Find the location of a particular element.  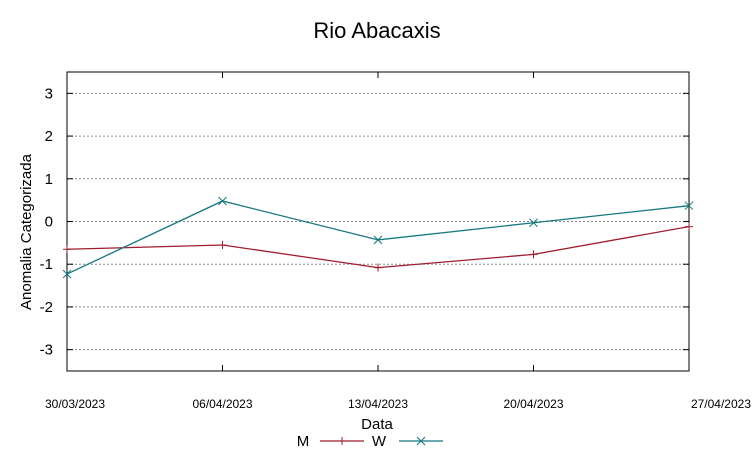

x-axis-label: Data is located at coordinates (377, 424).